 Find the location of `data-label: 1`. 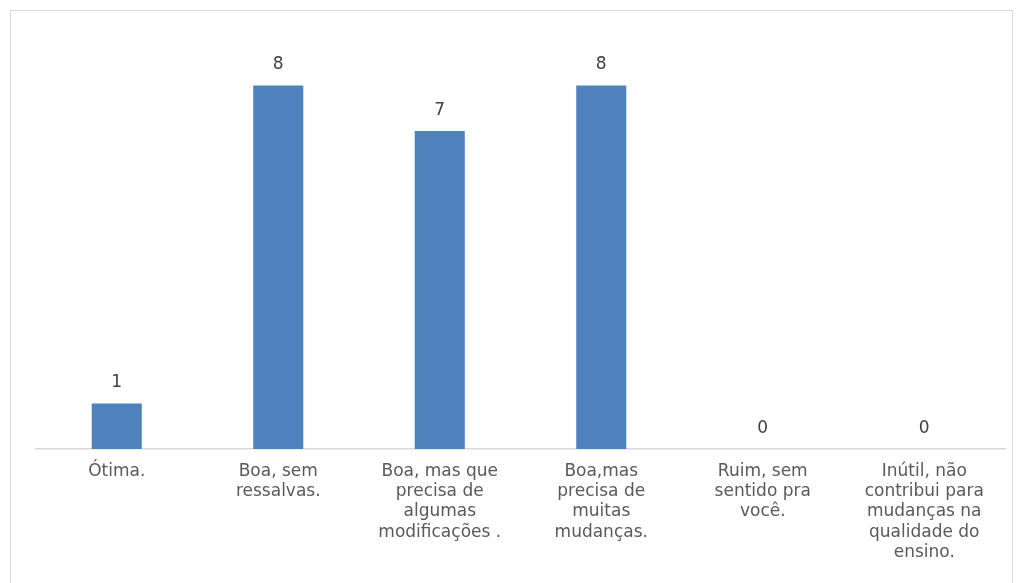

data-label: 1 is located at coordinates (117, 381).